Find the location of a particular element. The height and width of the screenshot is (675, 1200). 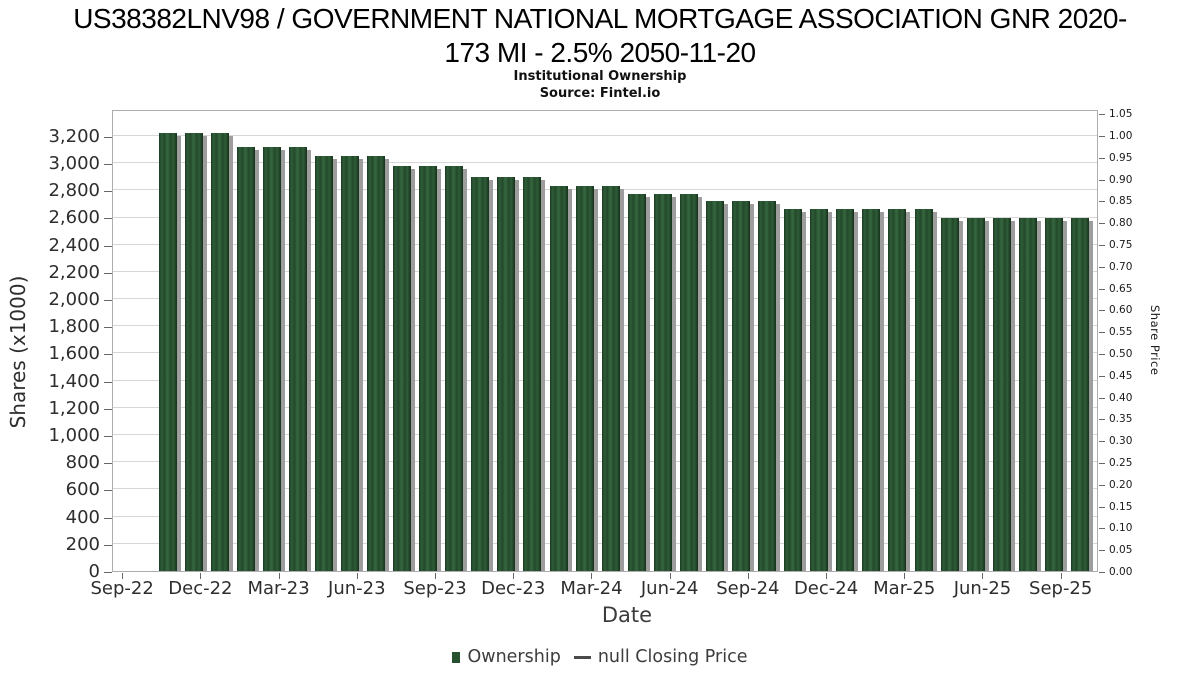

y-axis-tick-label-left: 200 is located at coordinates (82, 544).